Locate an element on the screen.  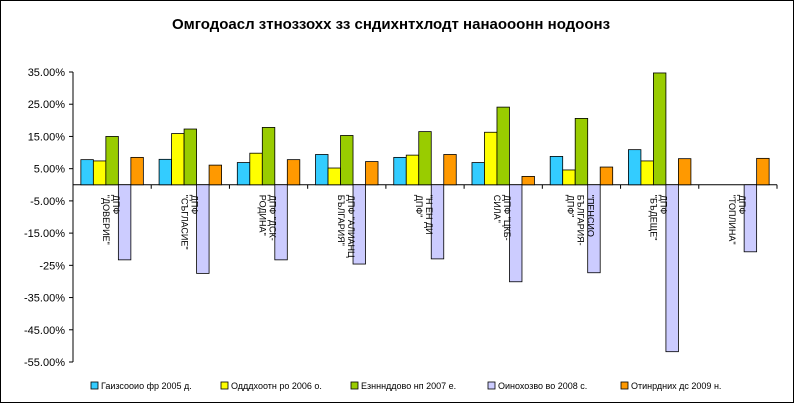
category-label: ДПФ "ЦКБ- is located at coordinates (507, 218).